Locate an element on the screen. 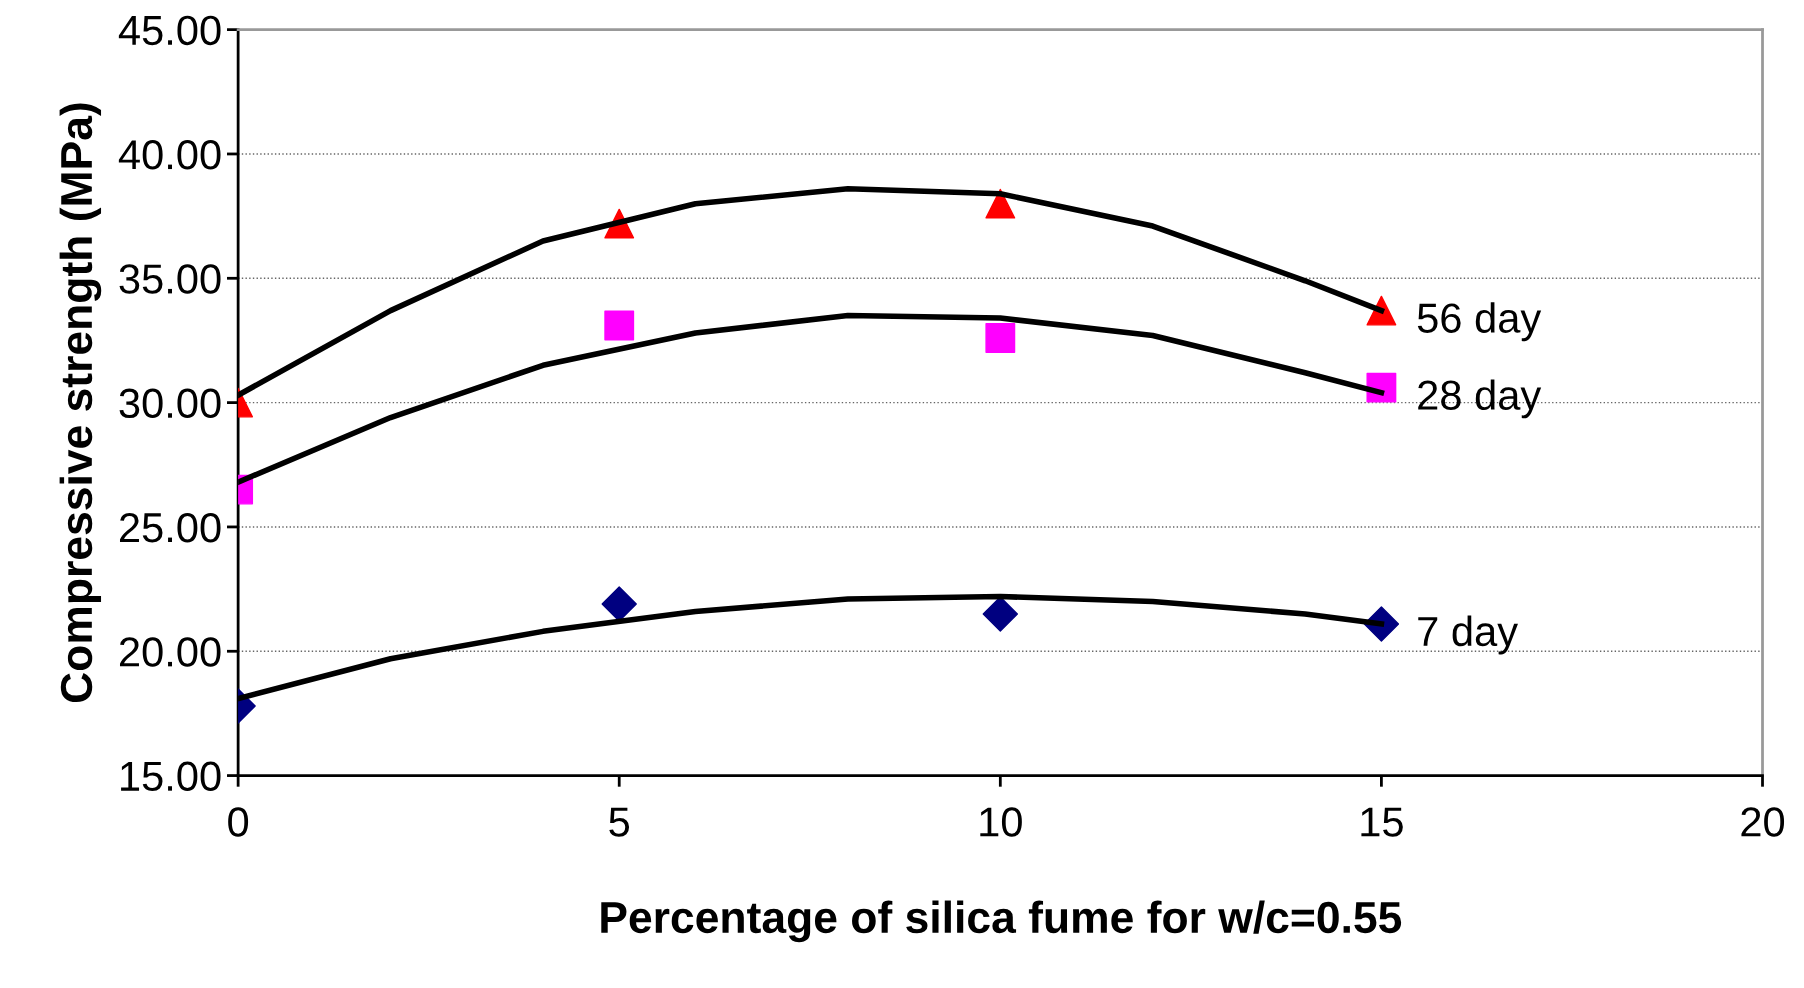 The height and width of the screenshot is (988, 1804). series-label: 56 day is located at coordinates (1479, 322).